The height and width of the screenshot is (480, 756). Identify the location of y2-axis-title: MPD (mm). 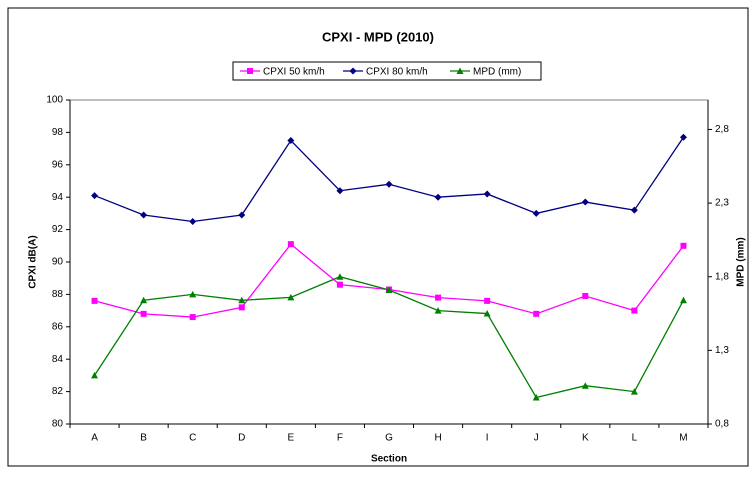
(741, 261).